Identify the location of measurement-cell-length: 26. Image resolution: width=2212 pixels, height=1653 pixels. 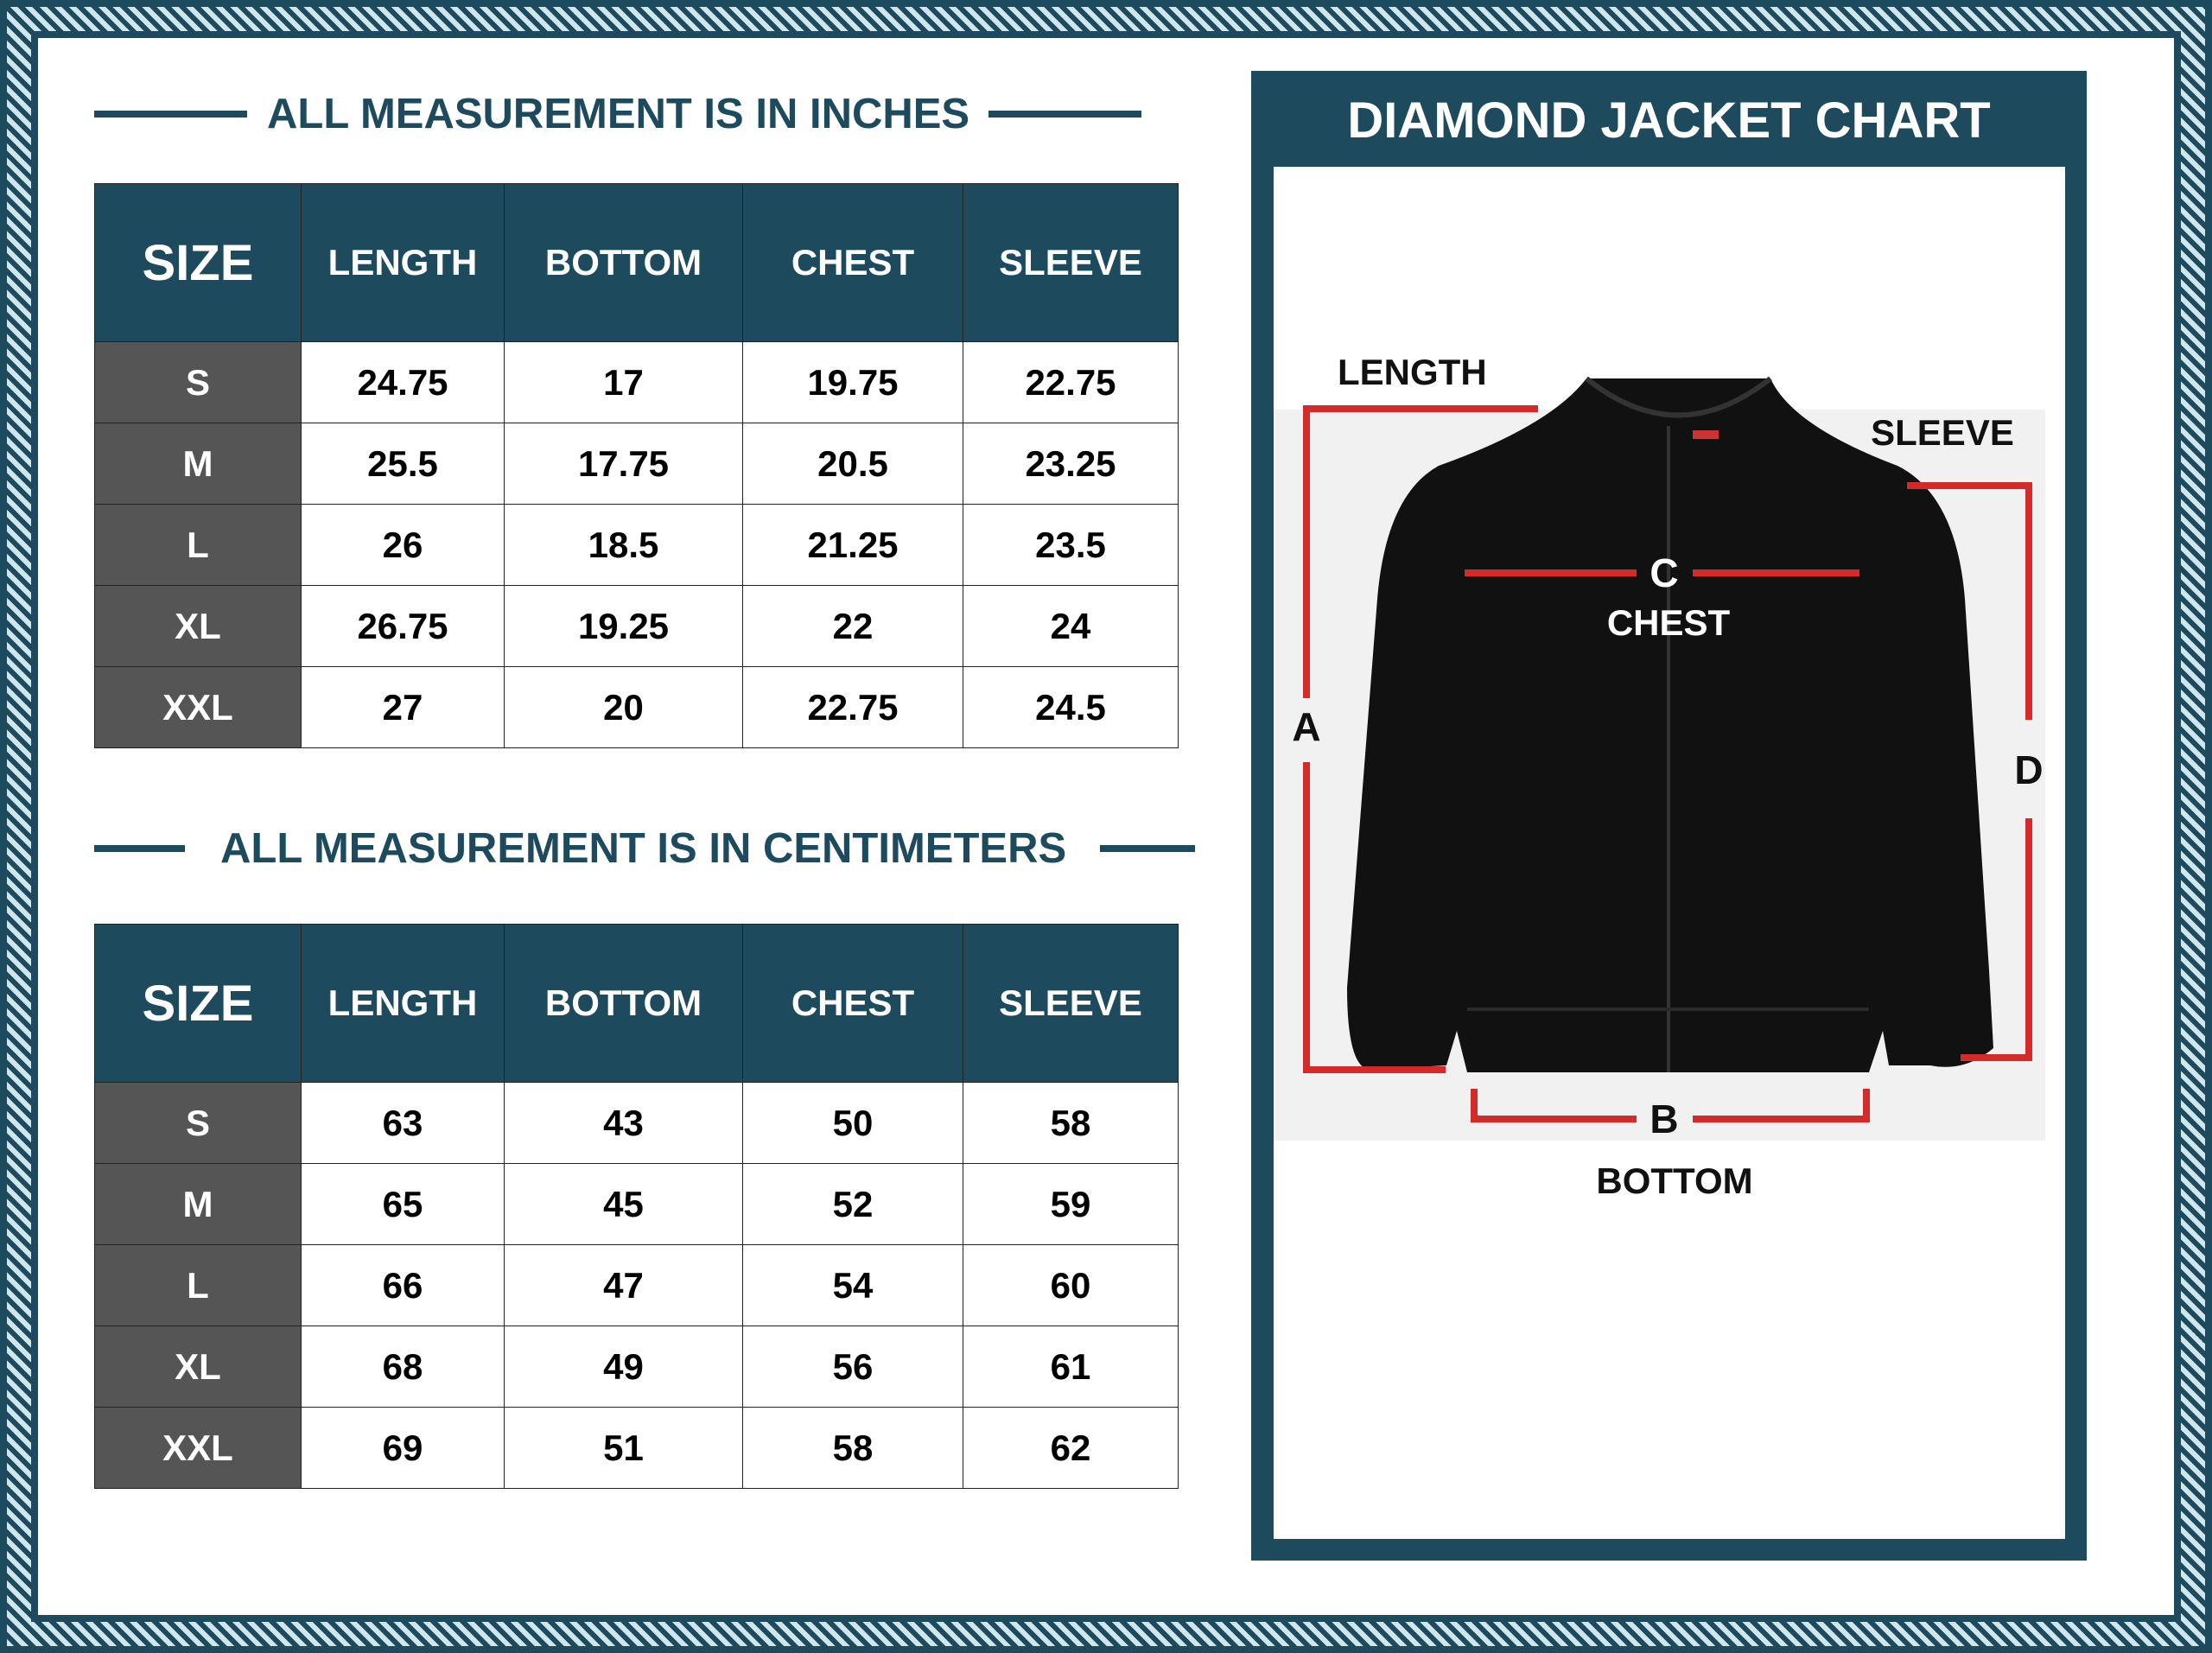
(403, 545).